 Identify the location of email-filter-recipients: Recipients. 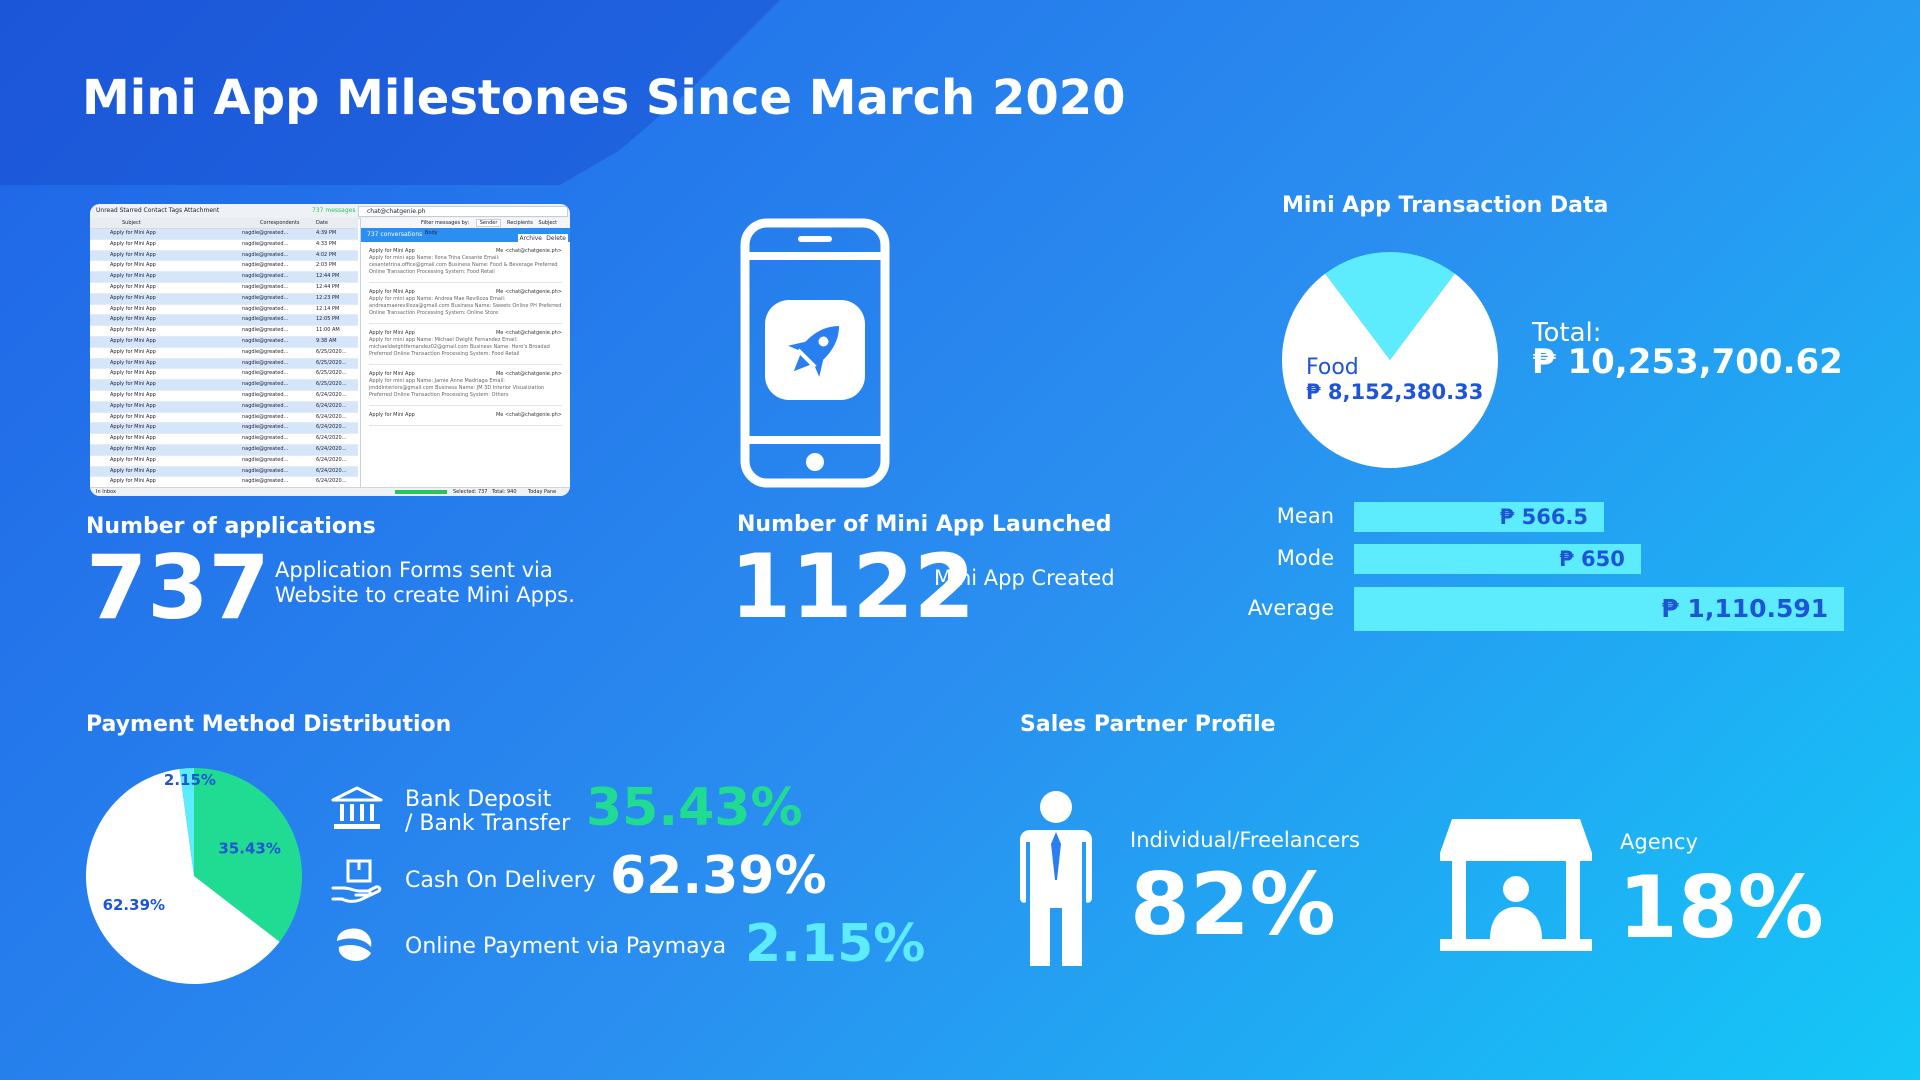
(520, 223).